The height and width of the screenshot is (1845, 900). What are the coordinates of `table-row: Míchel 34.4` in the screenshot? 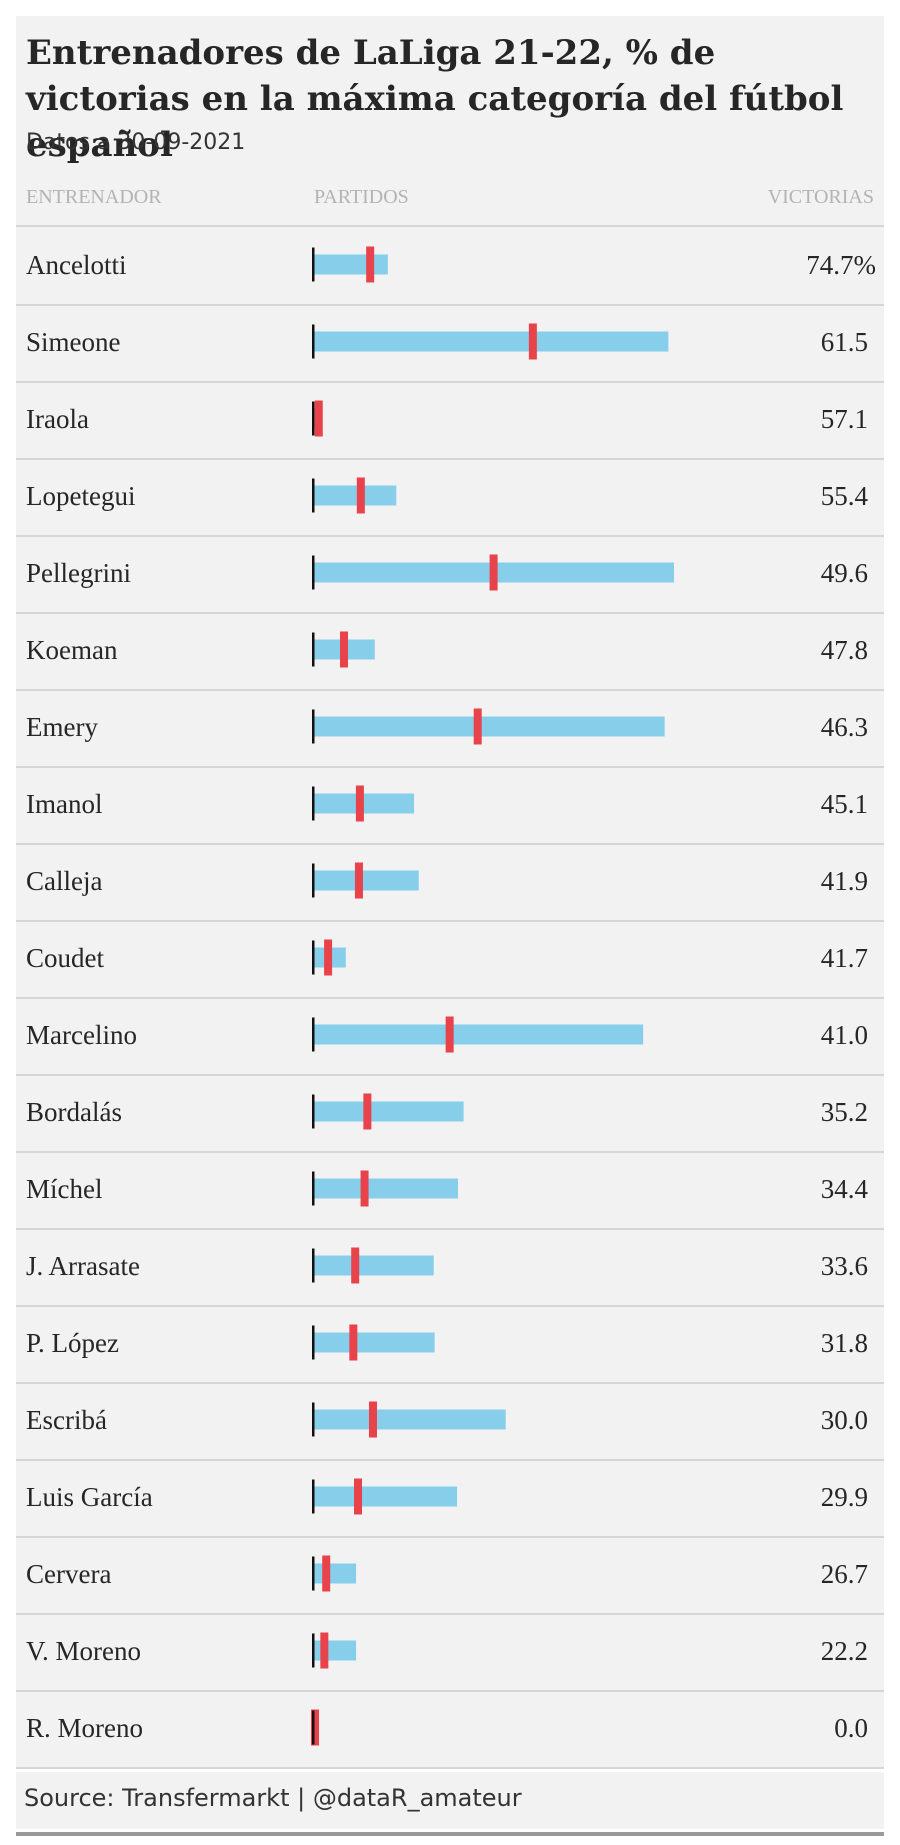 It's located at (450, 1190).